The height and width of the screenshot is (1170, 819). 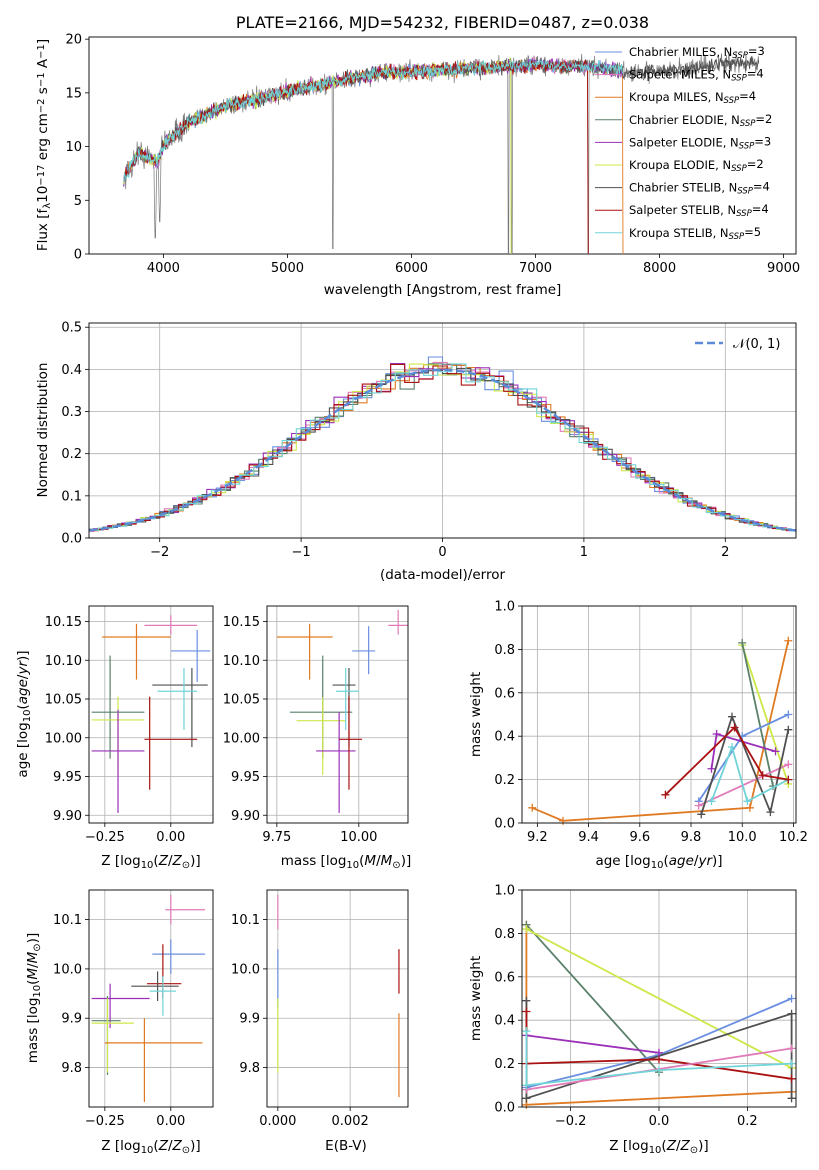 I want to click on spectrum-model-line-kroupa_miles, so click(x=373, y=156).